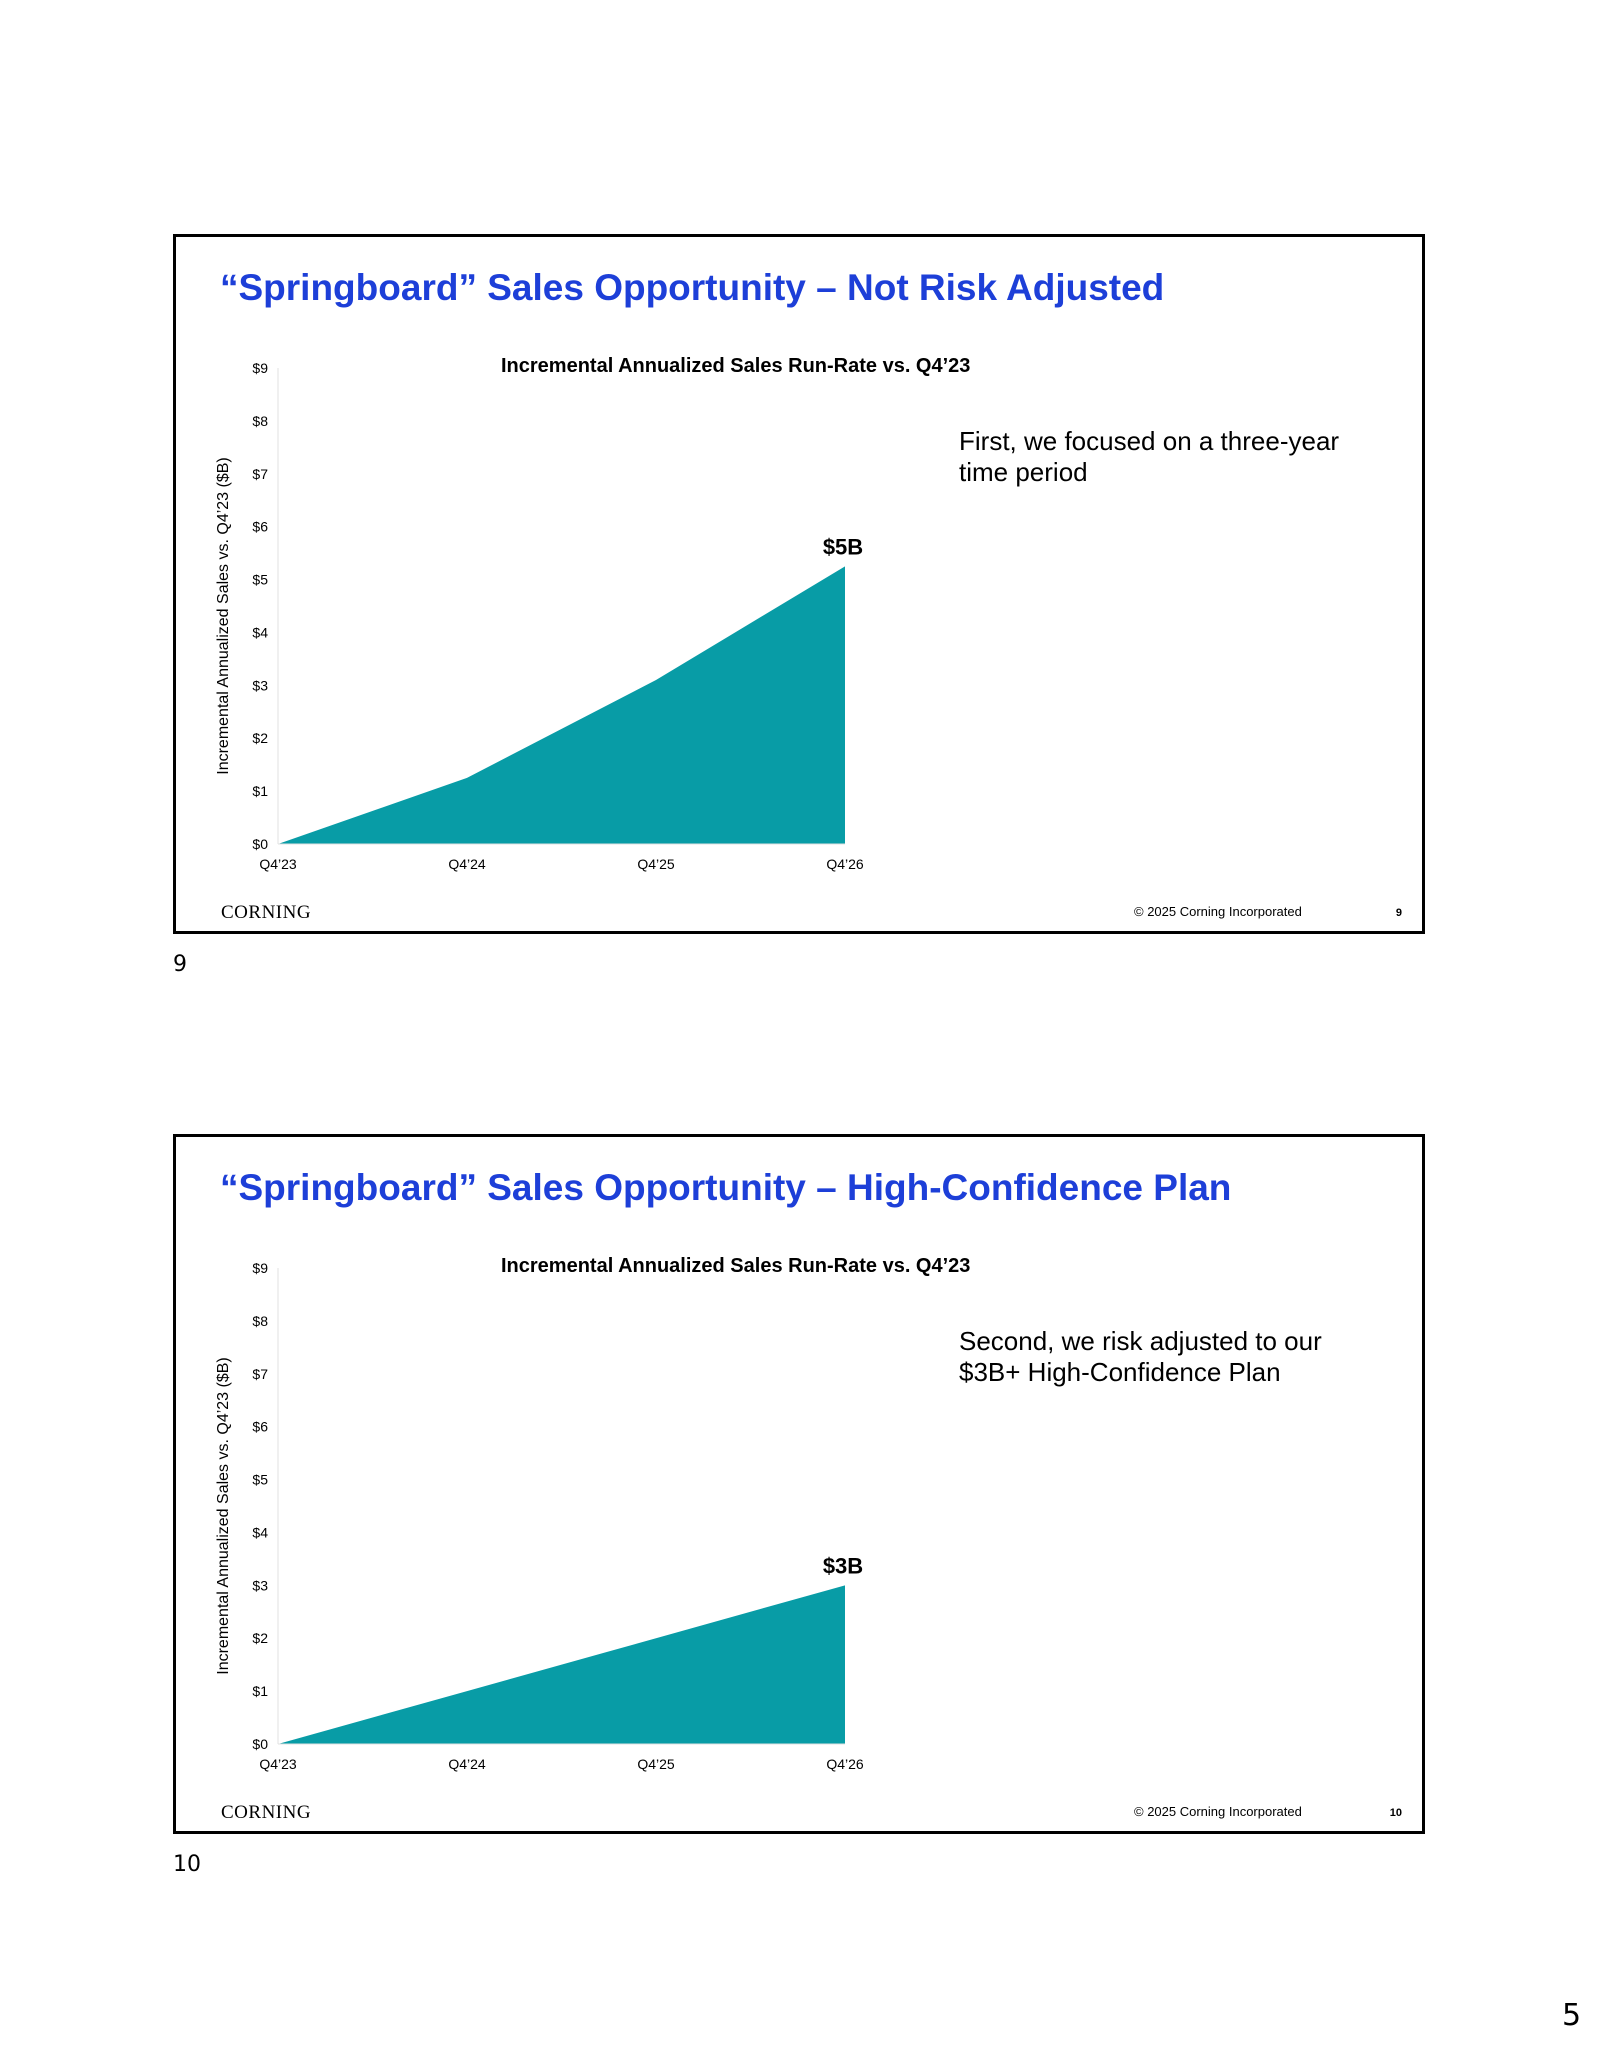 The width and height of the screenshot is (1600, 2071). I want to click on slide-caption-number: 9, so click(180, 964).